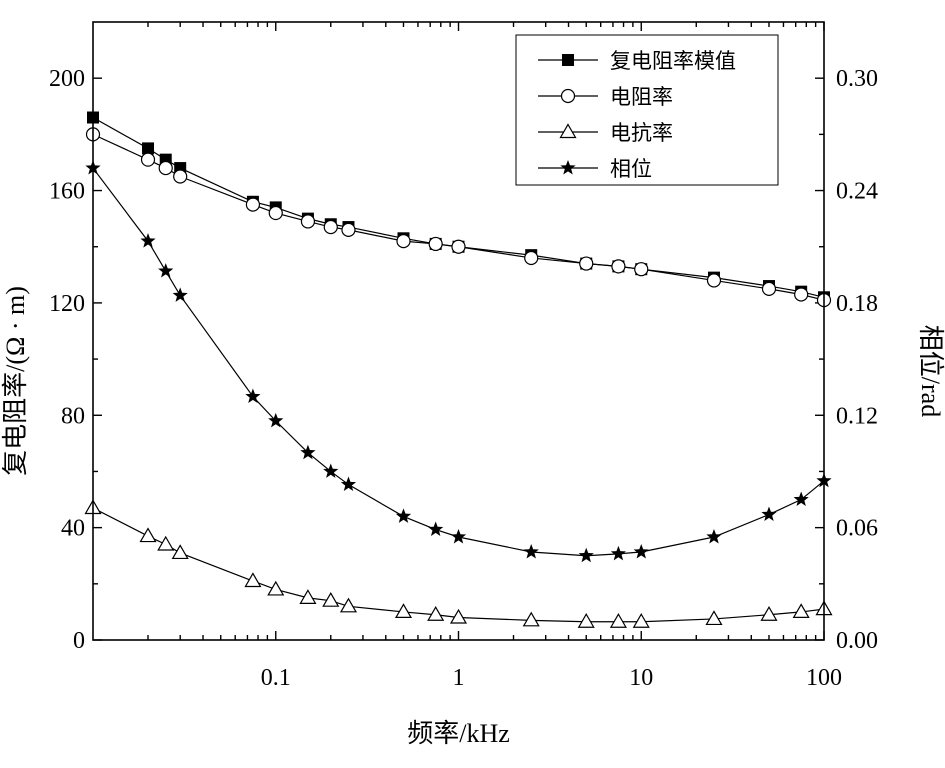  What do you see at coordinates (857, 641) in the screenshot?
I see `y-right-tick-label: 0.00` at bounding box center [857, 641].